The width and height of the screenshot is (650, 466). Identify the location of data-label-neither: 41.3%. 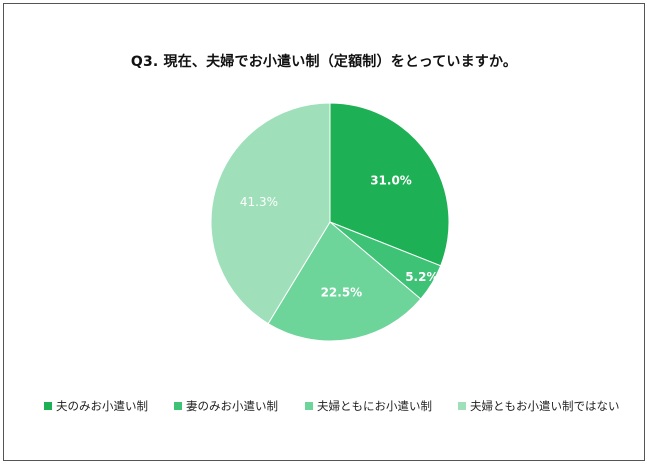
(259, 202).